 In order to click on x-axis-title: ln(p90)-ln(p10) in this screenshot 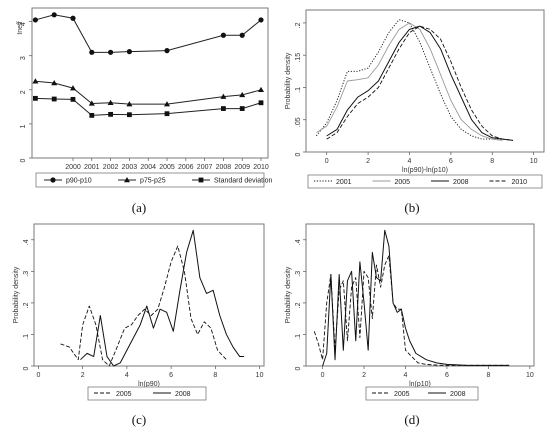, I will do `click(425, 170)`.